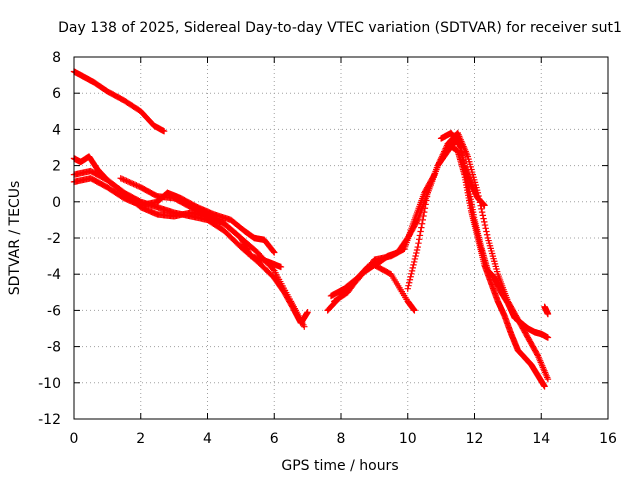 The height and width of the screenshot is (480, 640). I want to click on x-tick-label: 2, so click(140, 439).